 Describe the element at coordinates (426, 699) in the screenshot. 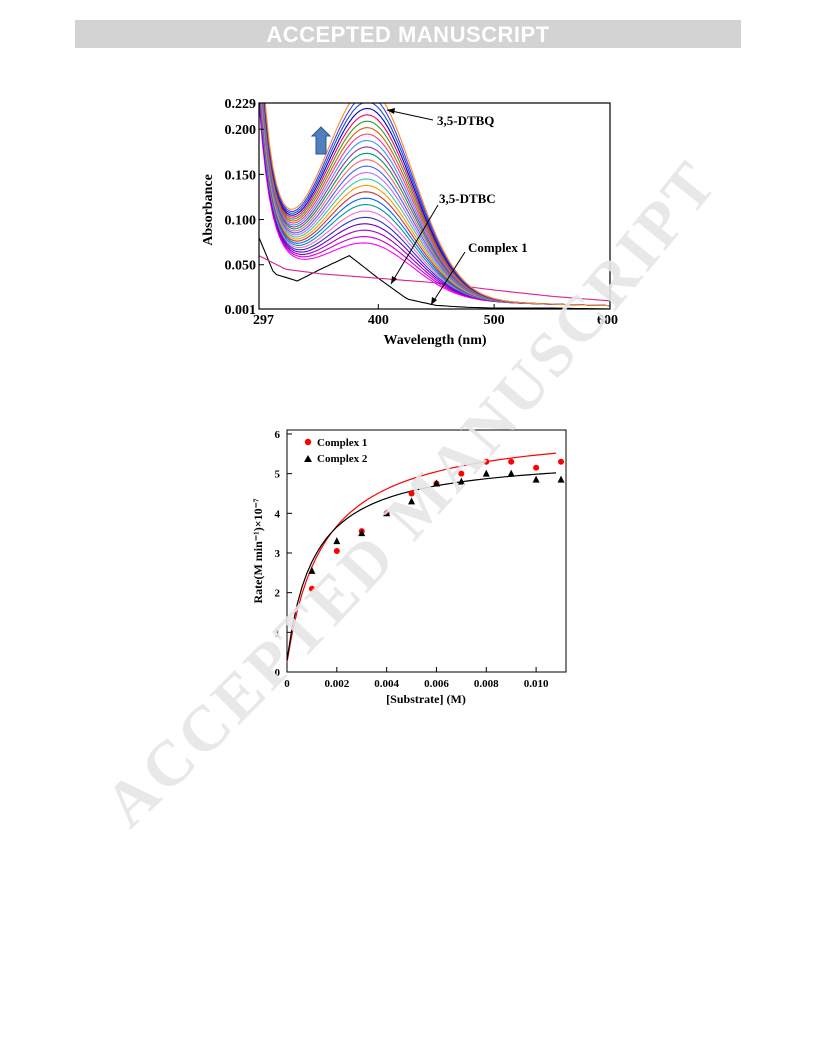

I see `x-axis-label: [Substrate] (M)` at that location.